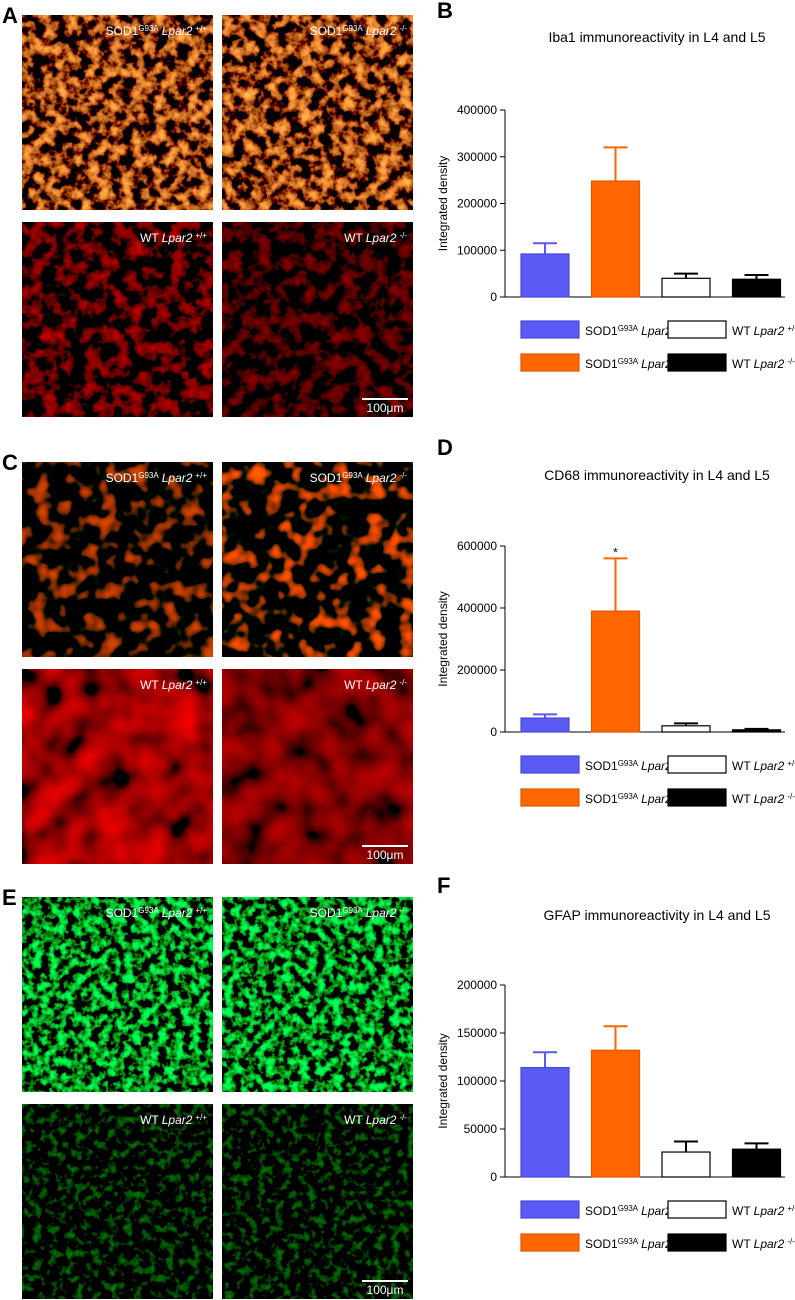 Image resolution: width=795 pixels, height=1300 pixels. I want to click on y-axis-label: Integrated density, so click(443, 203).